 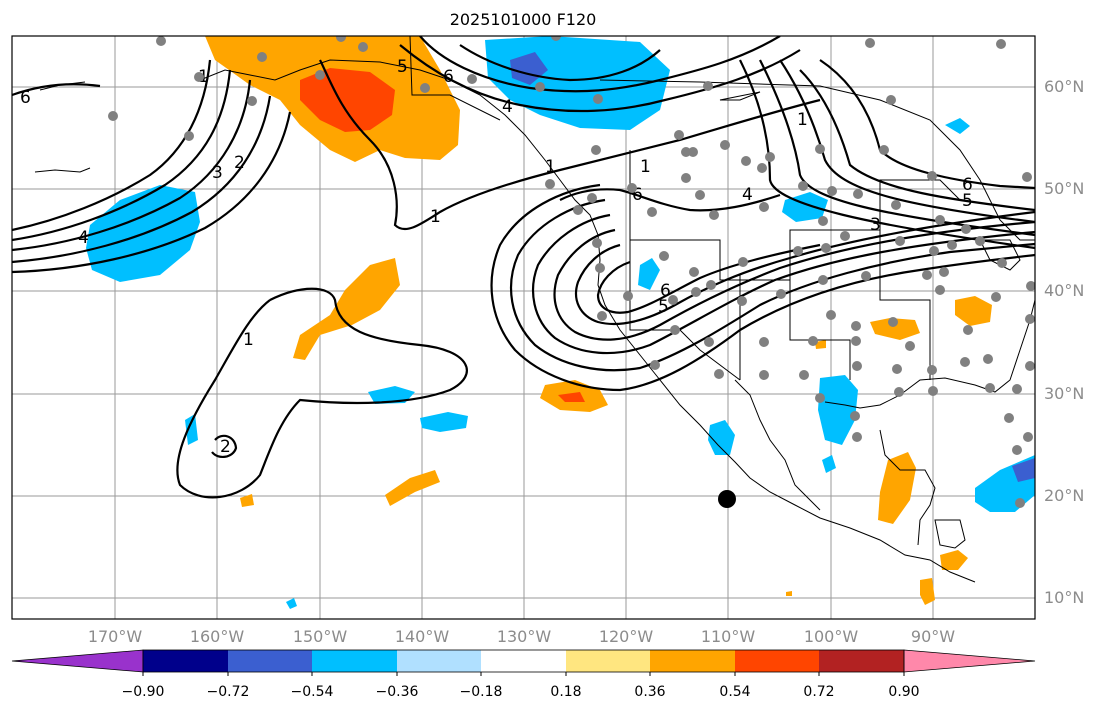 What do you see at coordinates (1064, 597) in the screenshot?
I see `lat-label: 10°N` at bounding box center [1064, 597].